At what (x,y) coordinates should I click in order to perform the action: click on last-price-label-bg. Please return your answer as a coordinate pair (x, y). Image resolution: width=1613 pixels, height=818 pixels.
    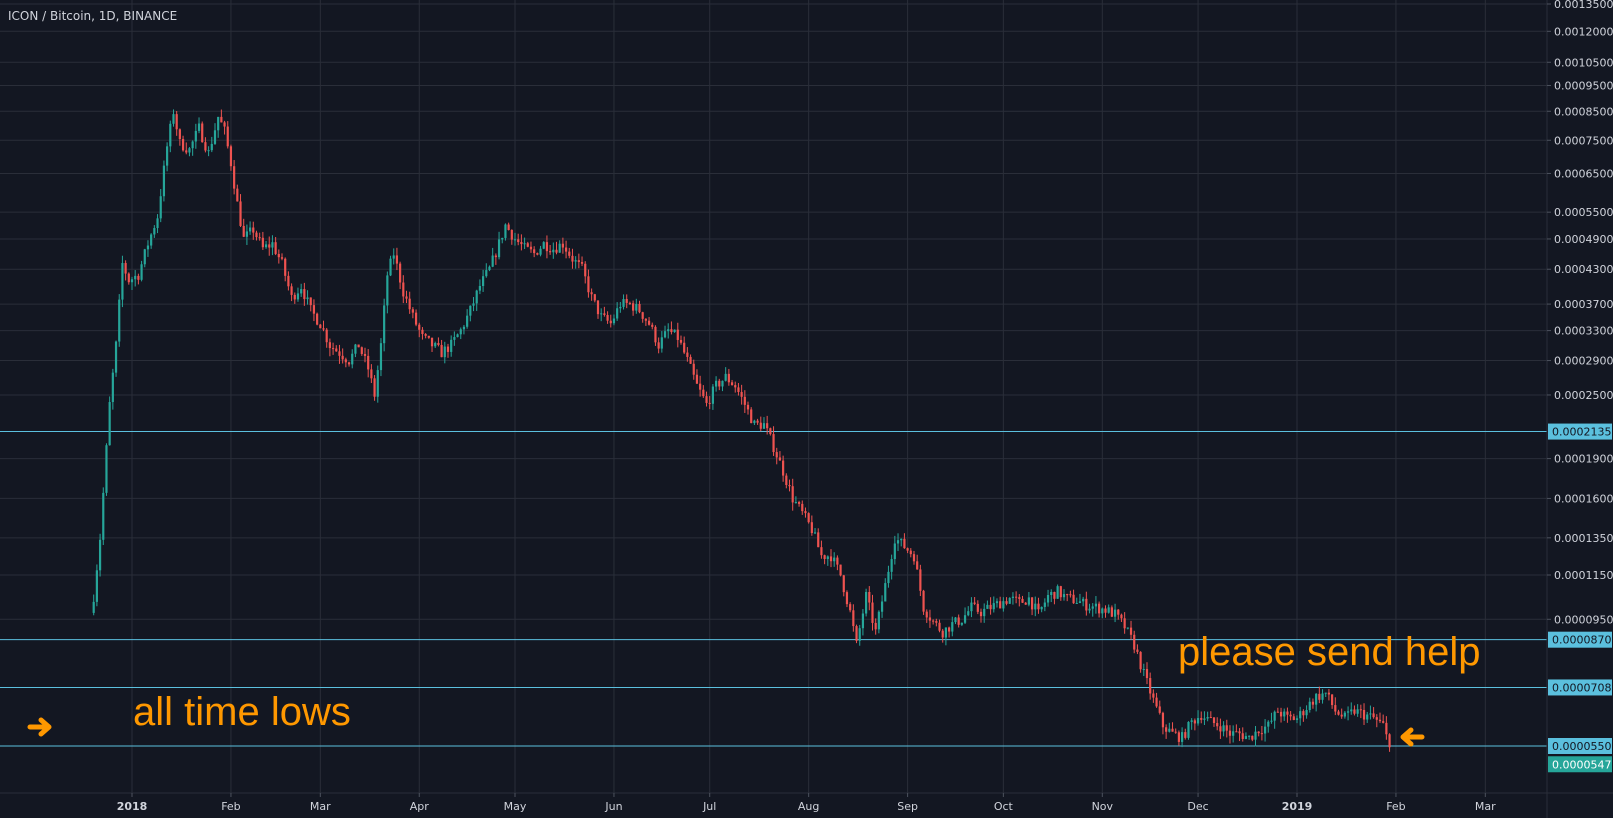
    Looking at the image, I should click on (1580, 764).